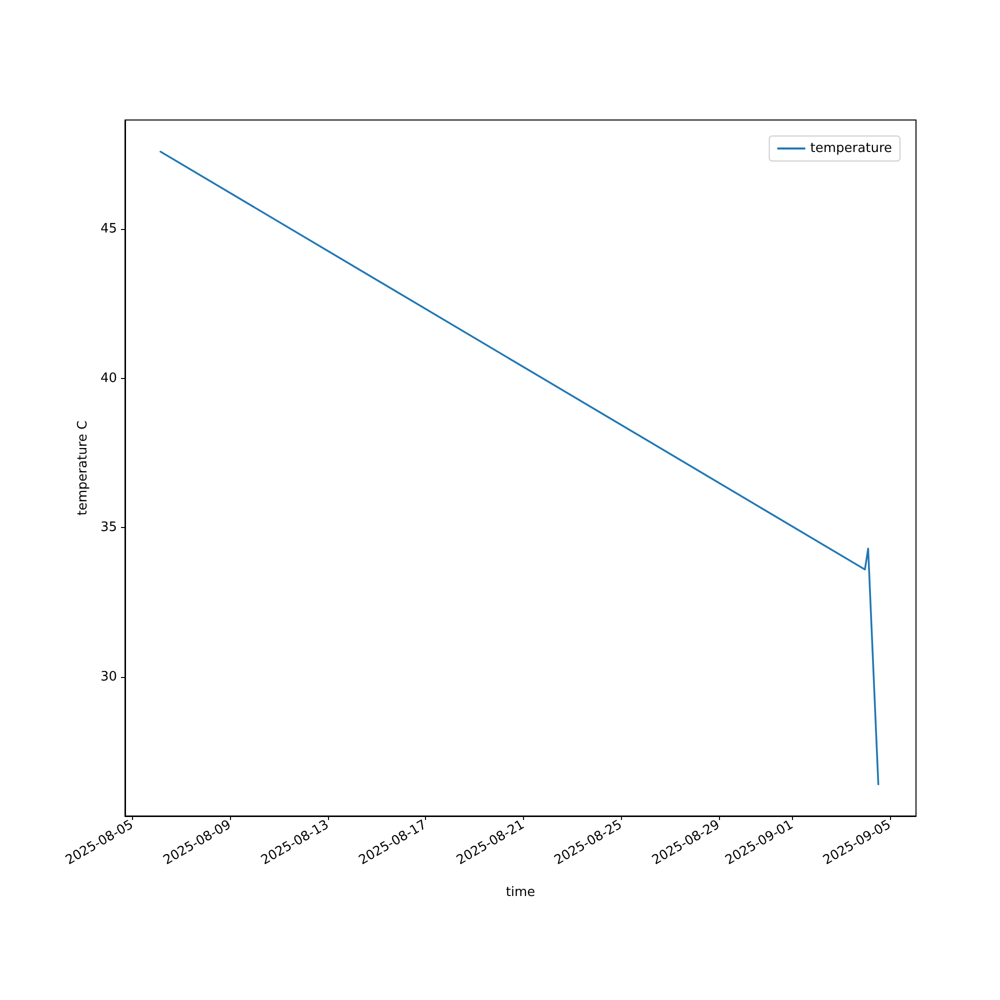  I want to click on y-tick-label: 45, so click(108, 229).